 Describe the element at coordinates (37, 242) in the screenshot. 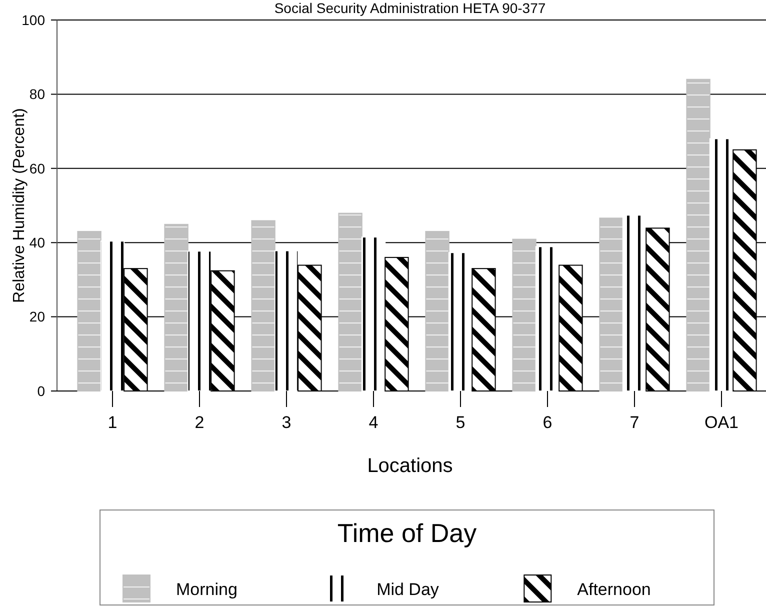

I see `y-tick-label: 40` at that location.